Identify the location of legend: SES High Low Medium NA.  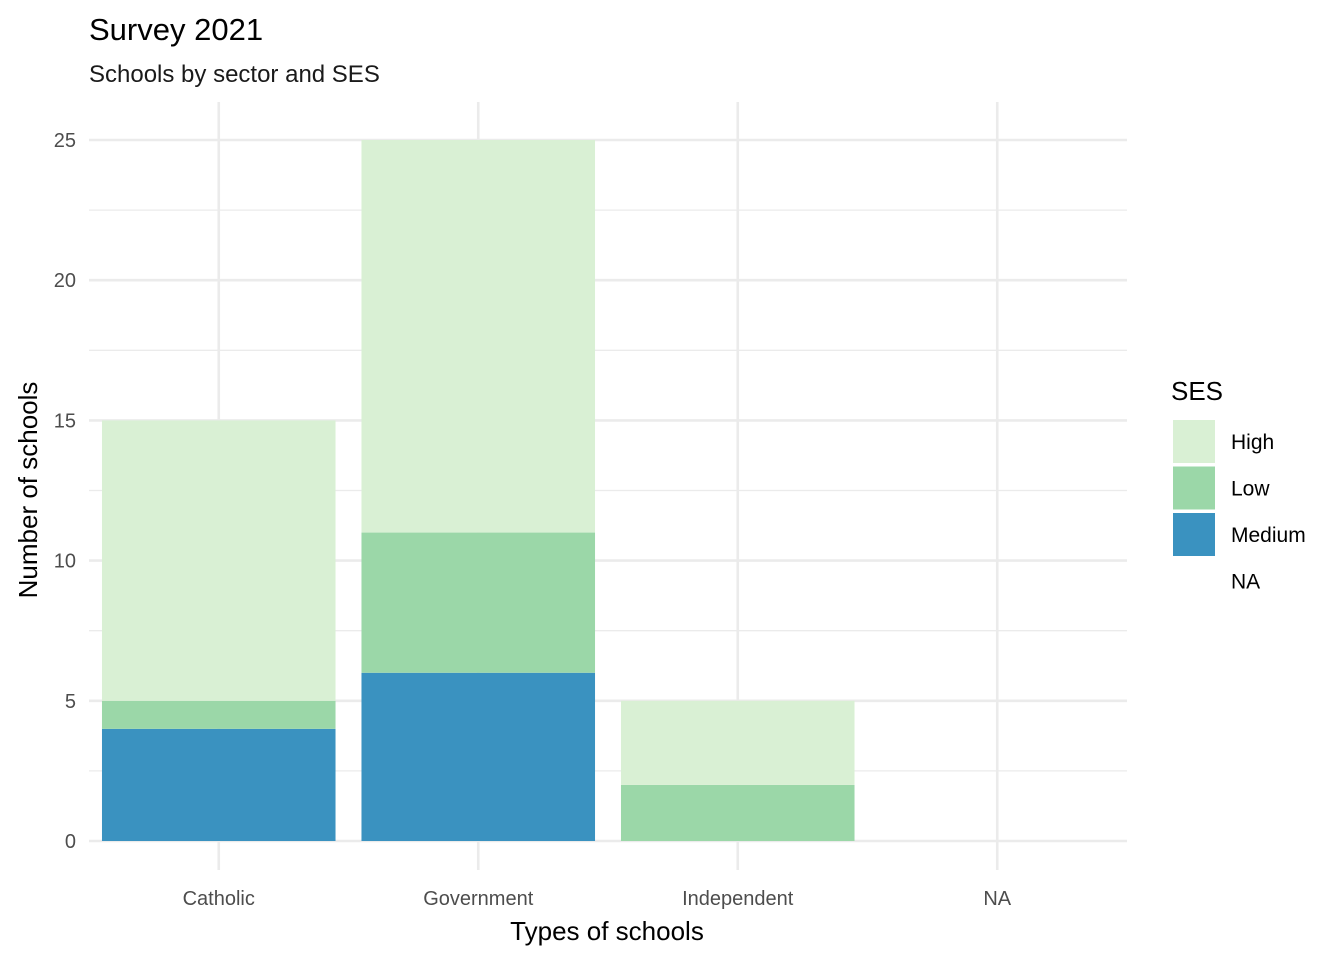
(1238, 489).